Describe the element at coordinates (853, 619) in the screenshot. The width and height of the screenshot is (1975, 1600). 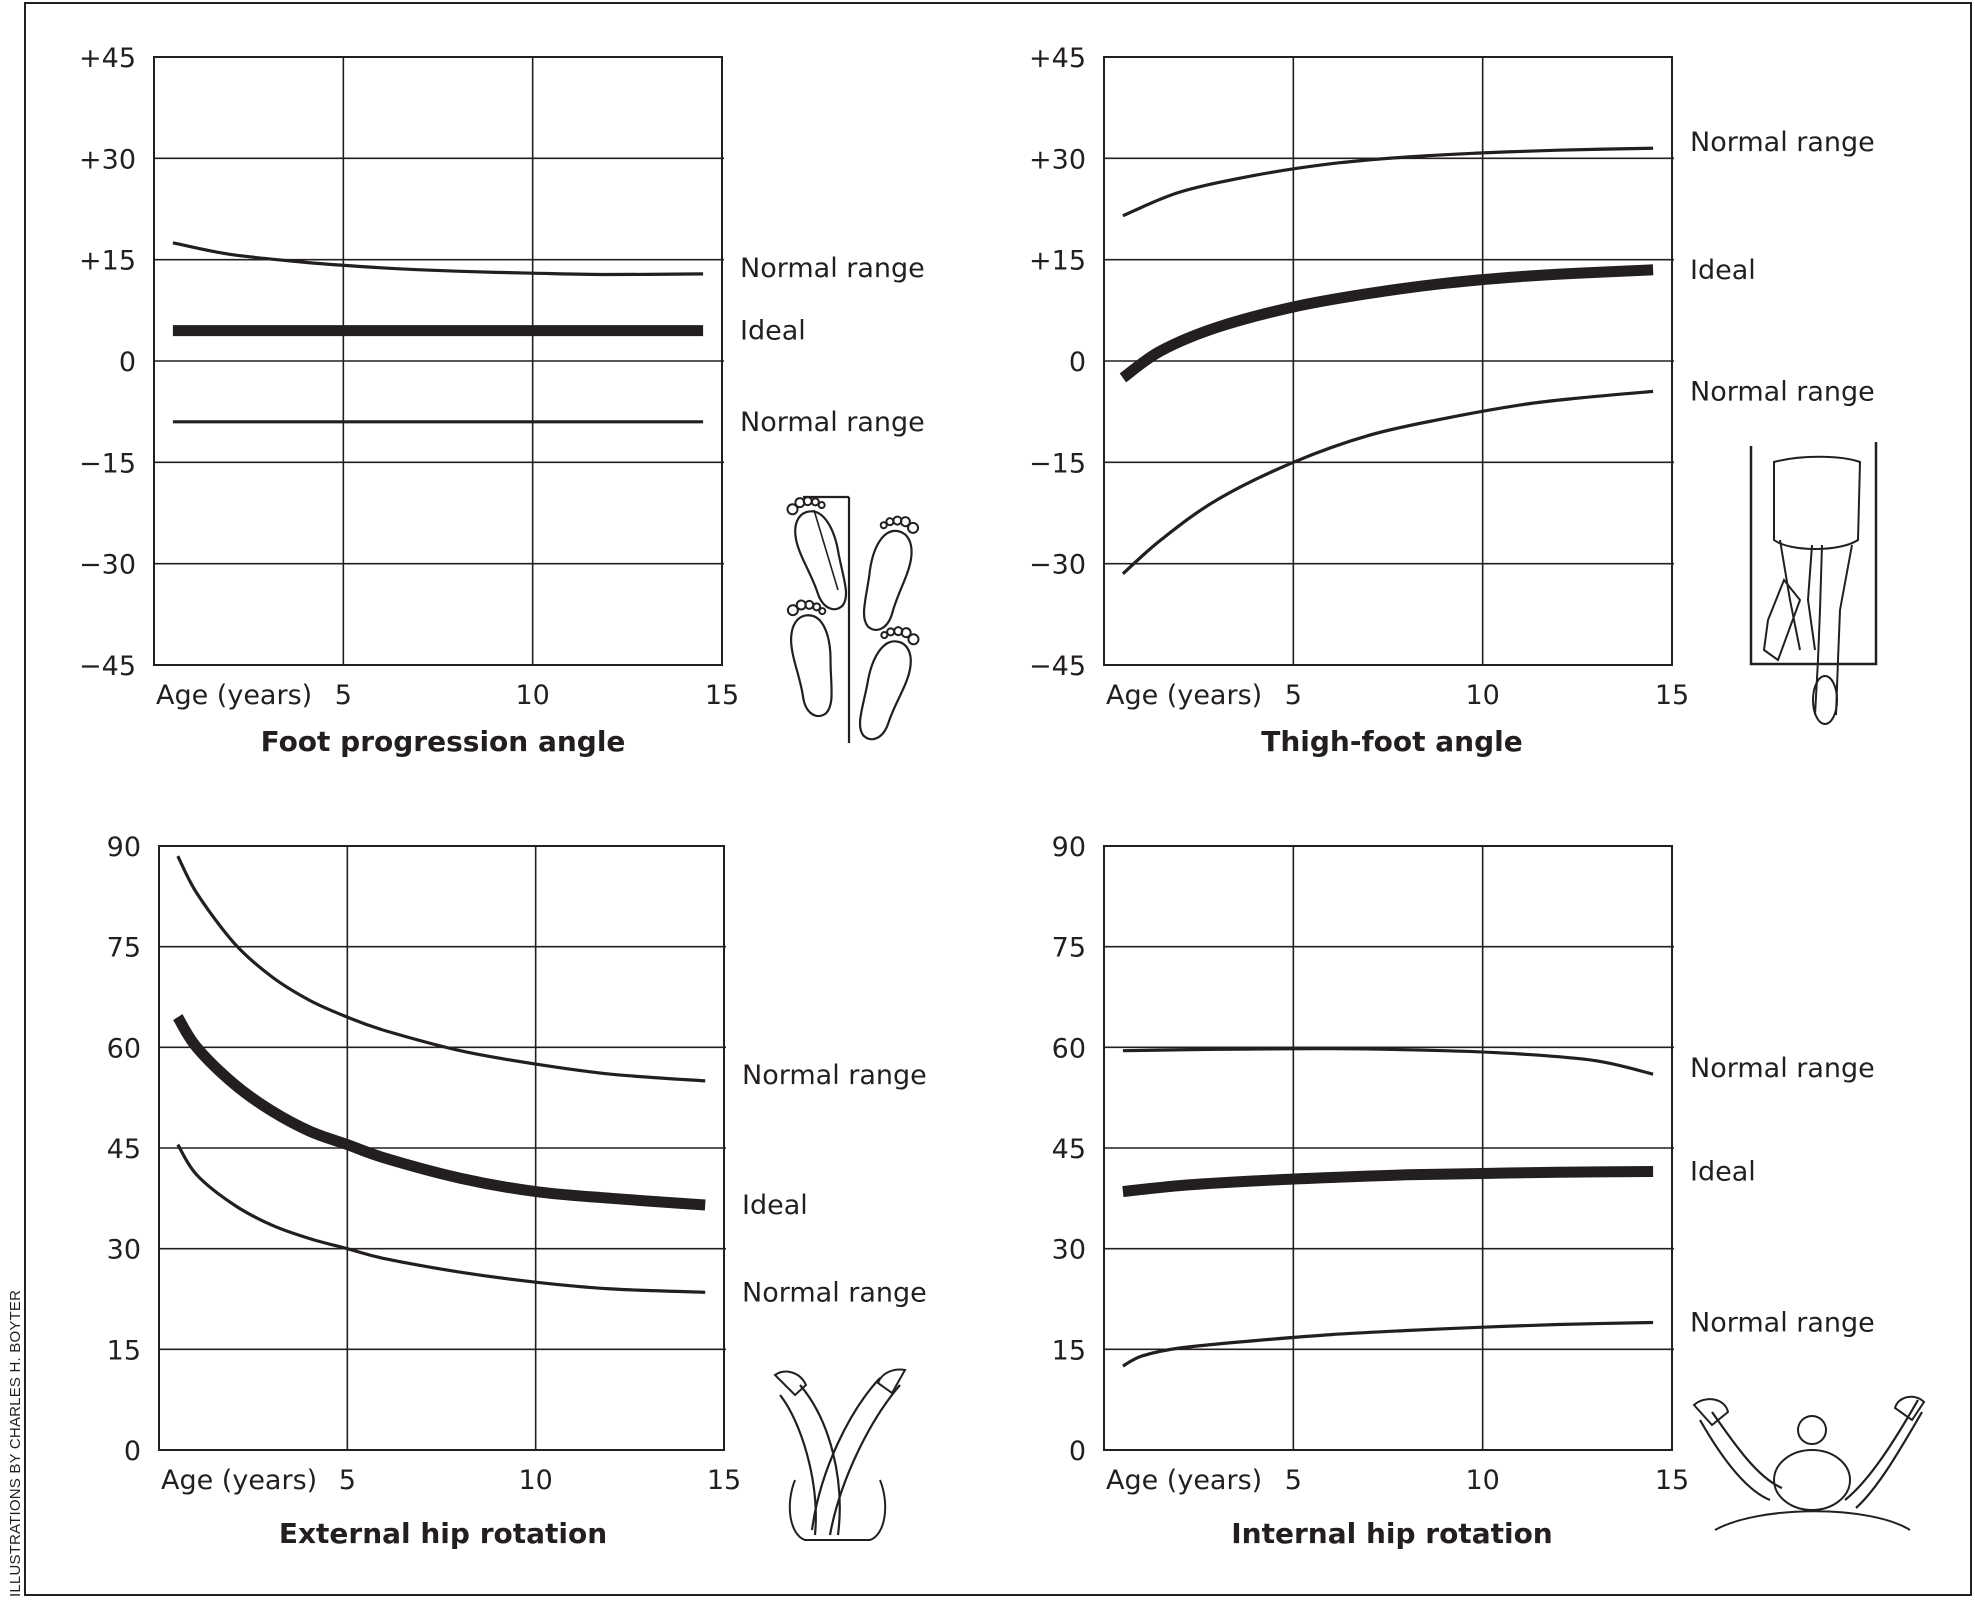
I see `feet-footprints-illustration` at that location.